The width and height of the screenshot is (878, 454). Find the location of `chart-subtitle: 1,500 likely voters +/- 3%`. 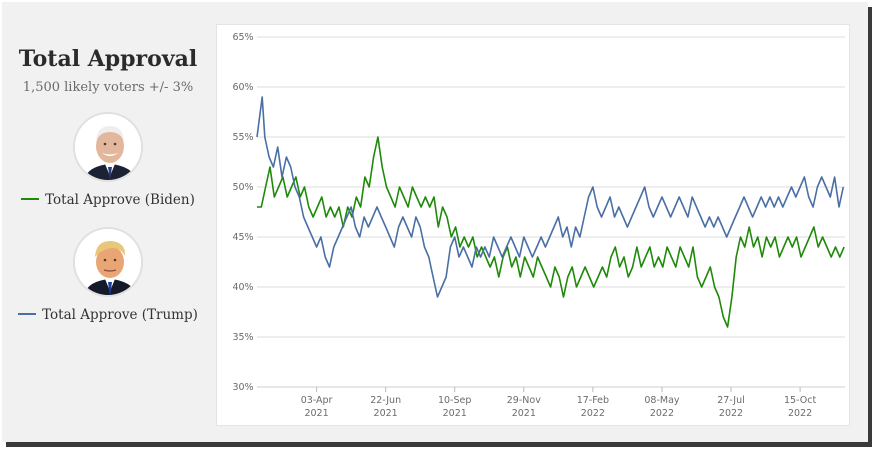

chart-subtitle: 1,500 likely voters +/- 3% is located at coordinates (108, 87).